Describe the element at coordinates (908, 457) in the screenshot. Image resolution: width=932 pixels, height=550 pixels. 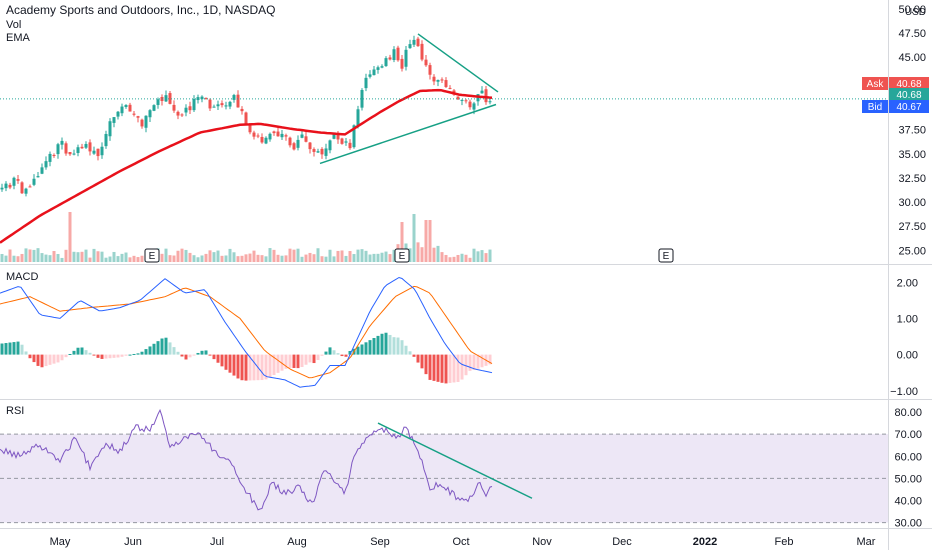
I see `rsi-tick-label: 60.00` at that location.